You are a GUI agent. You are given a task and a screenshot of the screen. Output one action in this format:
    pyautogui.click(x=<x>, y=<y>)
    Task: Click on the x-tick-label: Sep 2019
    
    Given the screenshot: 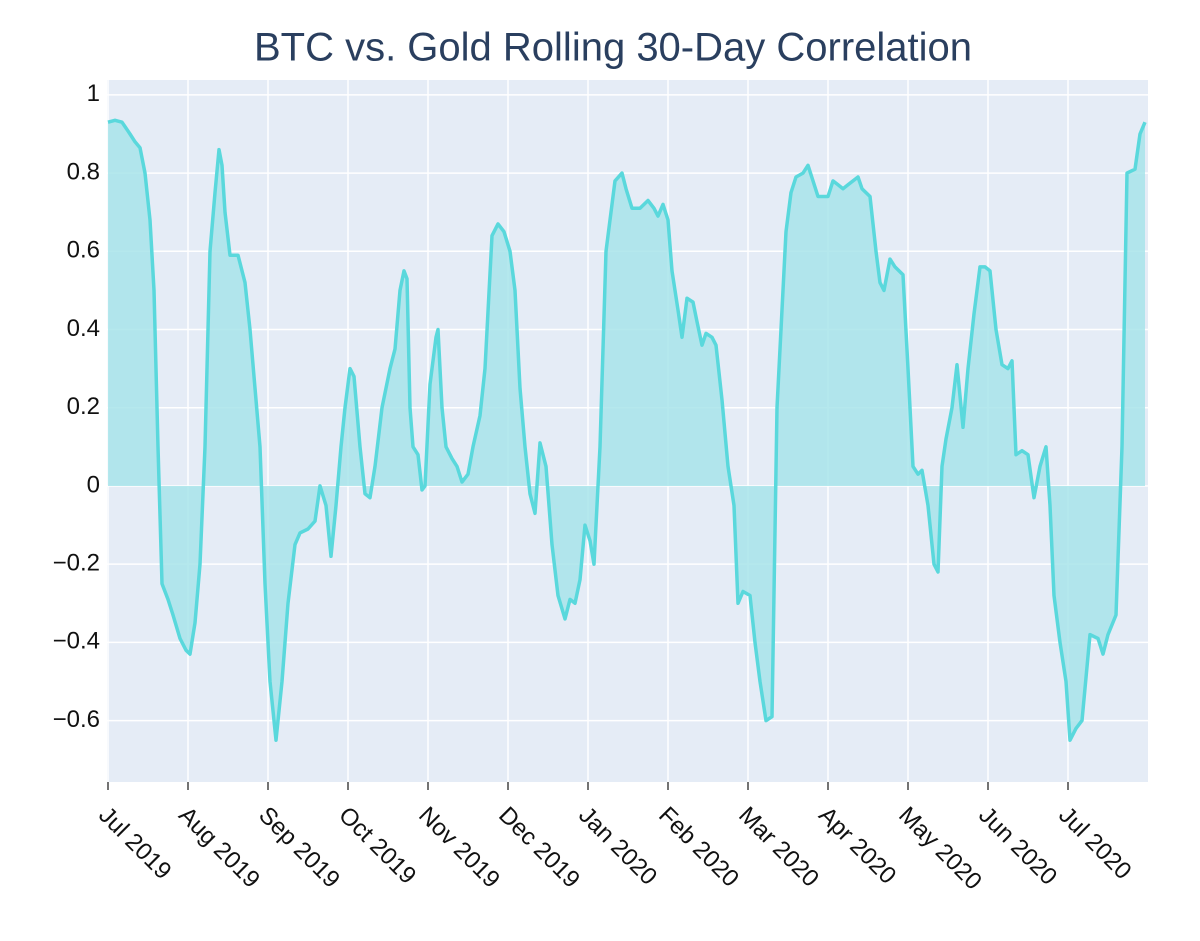 What is the action you would take?
    pyautogui.click(x=299, y=848)
    